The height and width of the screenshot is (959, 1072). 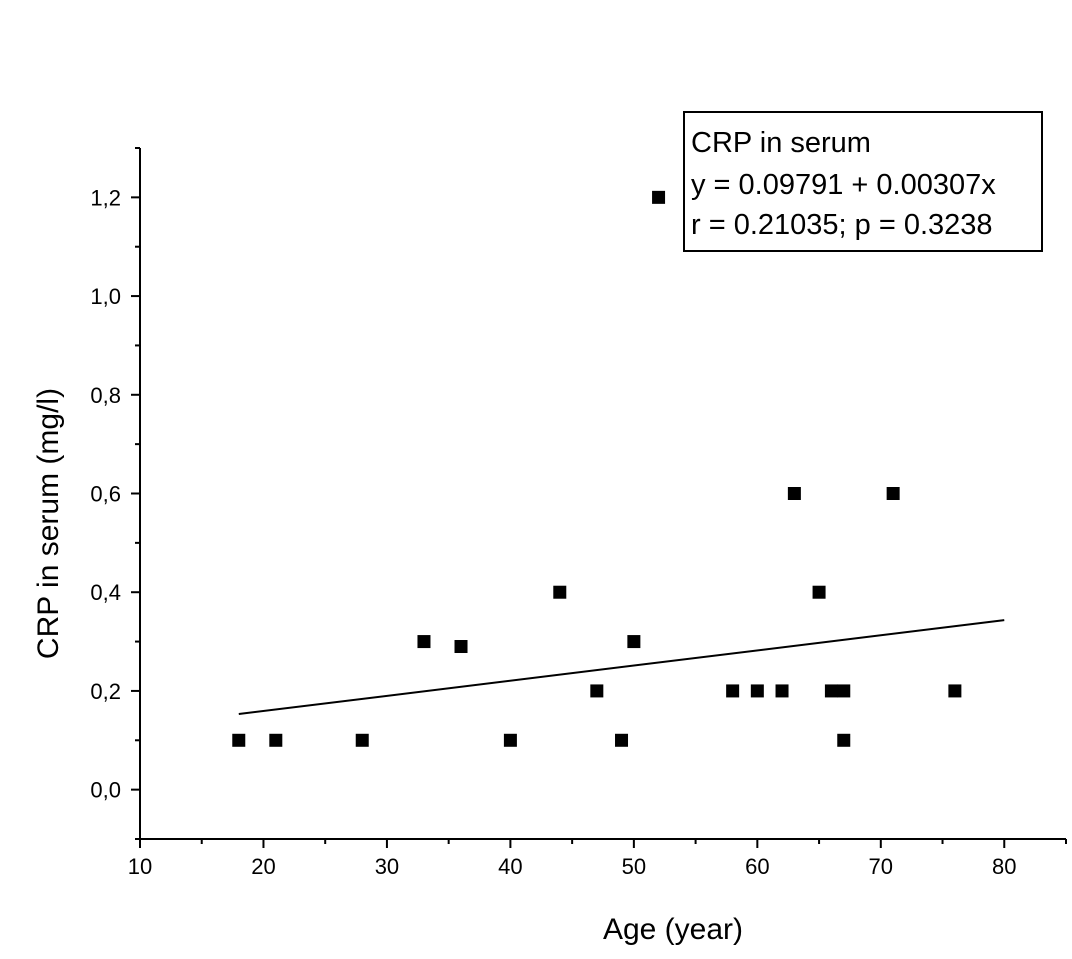 I want to click on x-tick-label: 80, so click(x=1004, y=866).